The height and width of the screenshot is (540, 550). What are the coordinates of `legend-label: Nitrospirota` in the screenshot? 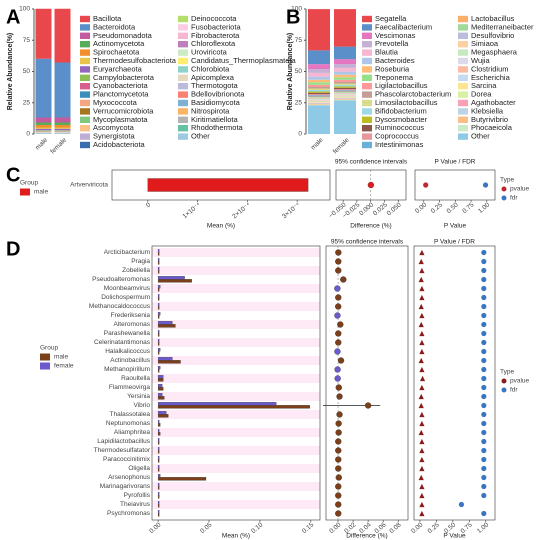 It's located at (210, 110).